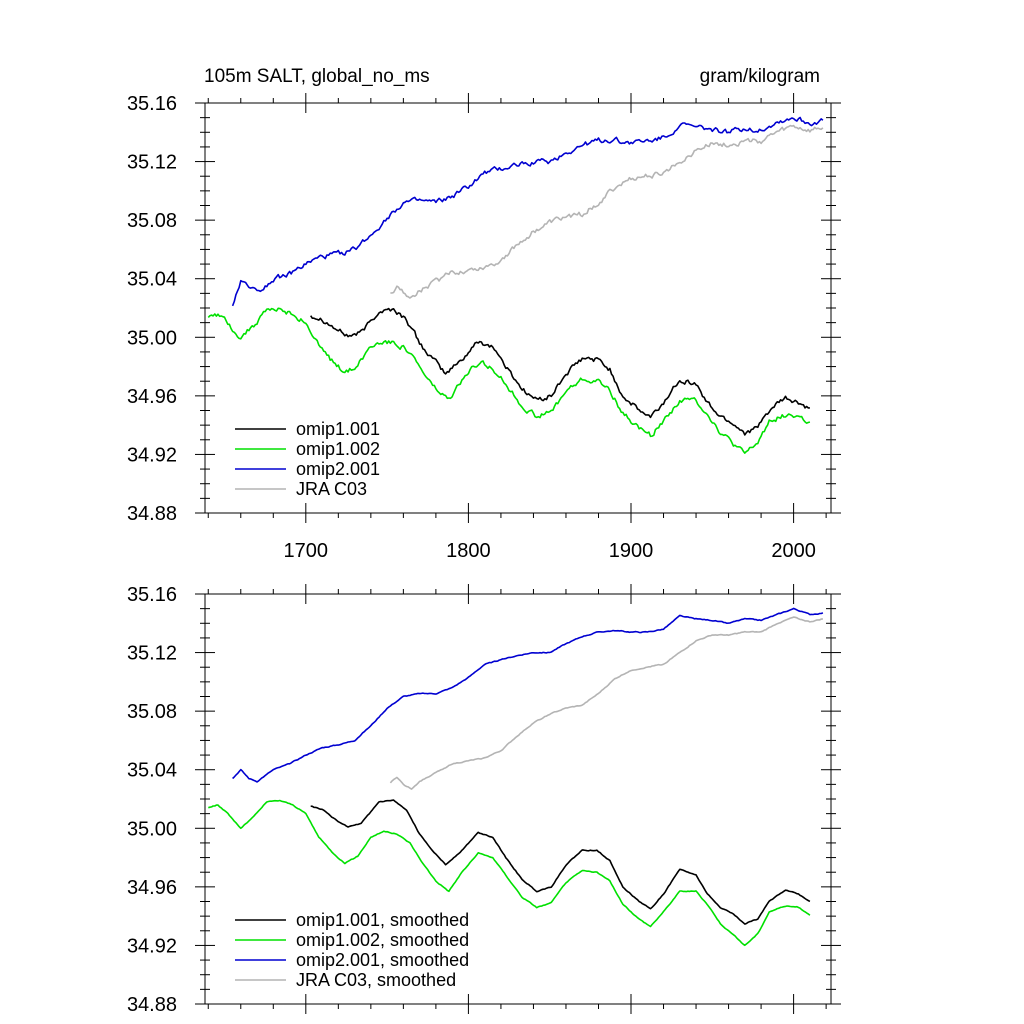 The image size is (1024, 1024). Describe the element at coordinates (793, 551) in the screenshot. I see `x-tick-label: 2000` at that location.